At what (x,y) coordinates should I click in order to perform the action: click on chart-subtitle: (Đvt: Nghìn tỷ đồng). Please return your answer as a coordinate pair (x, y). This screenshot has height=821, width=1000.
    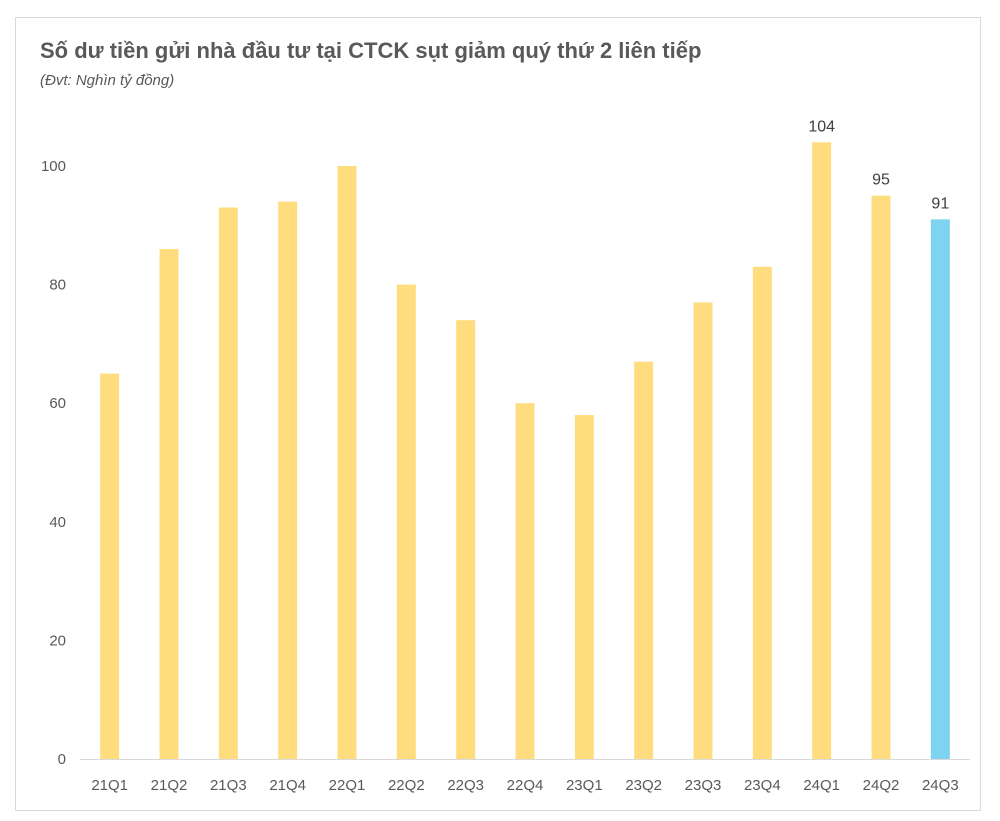
    Looking at the image, I should click on (107, 80).